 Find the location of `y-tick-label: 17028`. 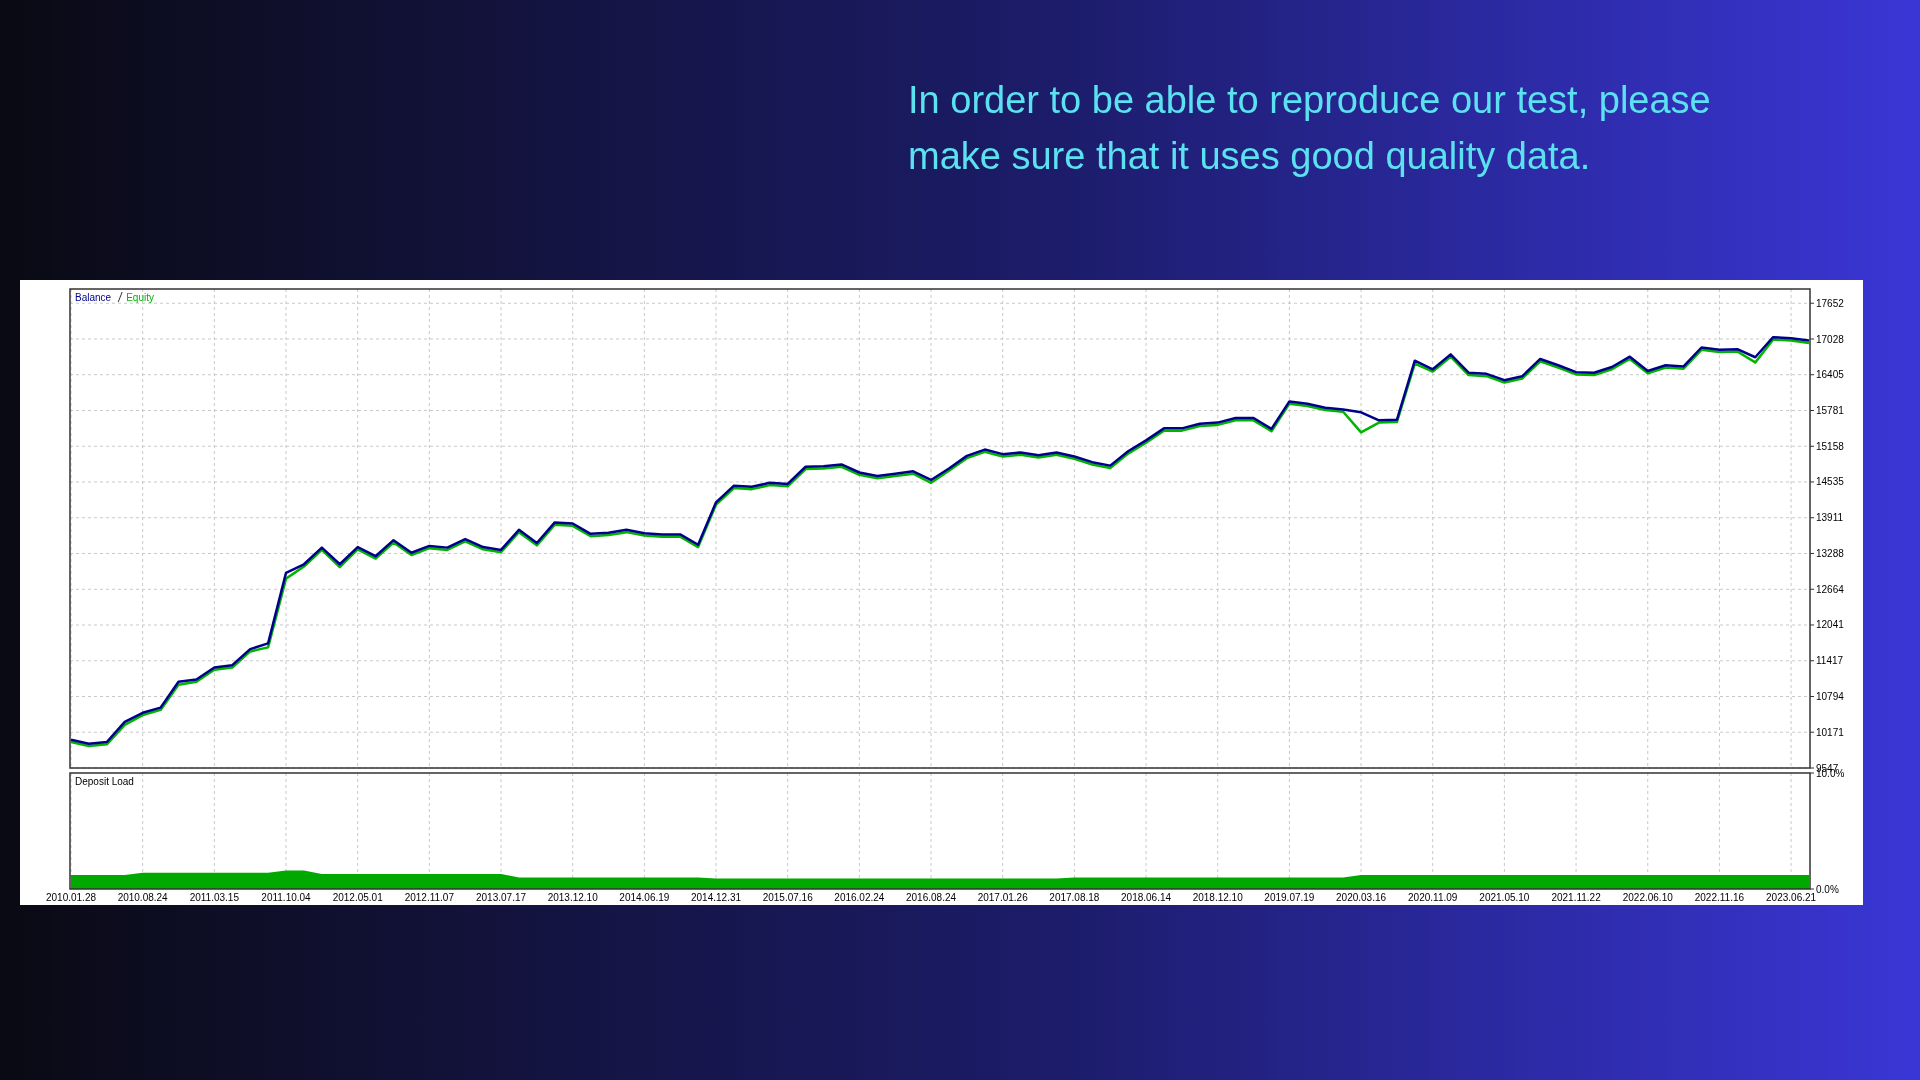

y-tick-label: 17028 is located at coordinates (1830, 339).